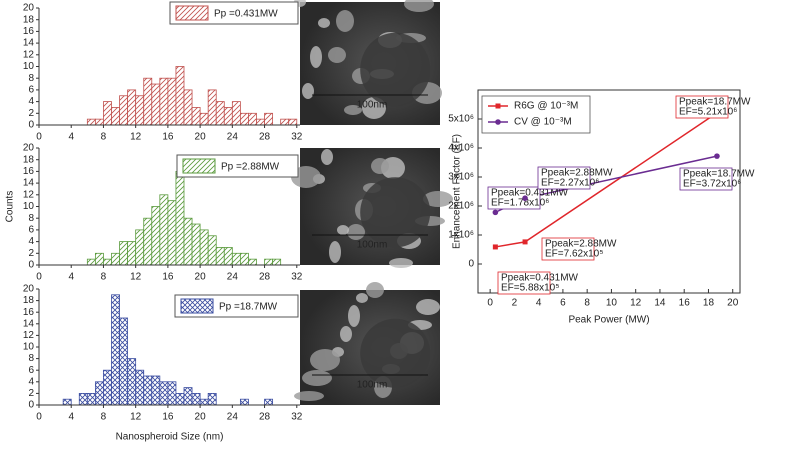 The width and height of the screenshot is (787, 449). I want to click on x-axis-title: Peak Power (MW), so click(608, 320).